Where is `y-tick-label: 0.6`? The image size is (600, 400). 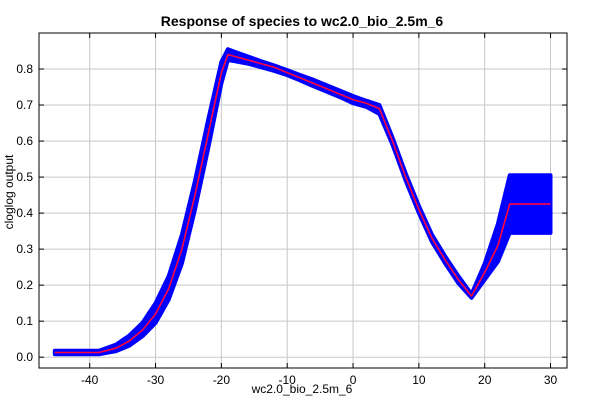 y-tick-label: 0.6 is located at coordinates (24, 141).